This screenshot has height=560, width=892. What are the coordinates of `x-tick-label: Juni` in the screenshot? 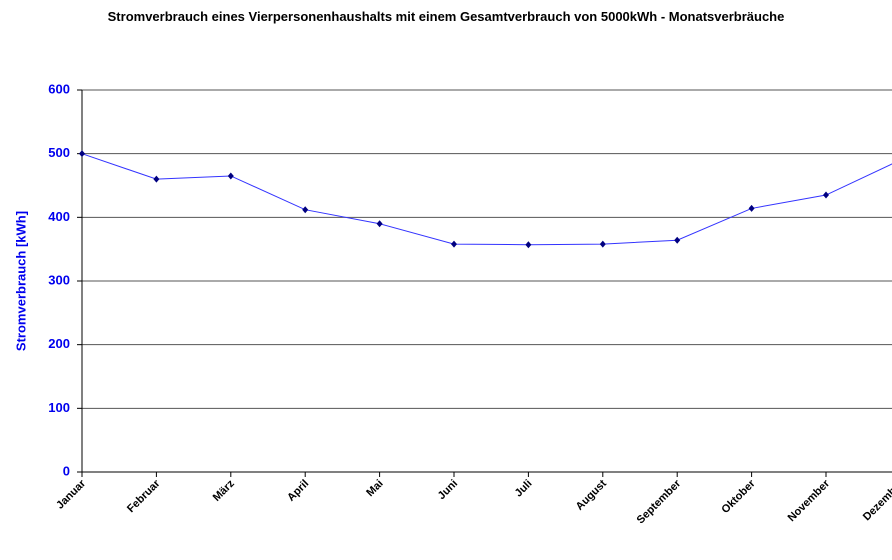 It's located at (448, 490).